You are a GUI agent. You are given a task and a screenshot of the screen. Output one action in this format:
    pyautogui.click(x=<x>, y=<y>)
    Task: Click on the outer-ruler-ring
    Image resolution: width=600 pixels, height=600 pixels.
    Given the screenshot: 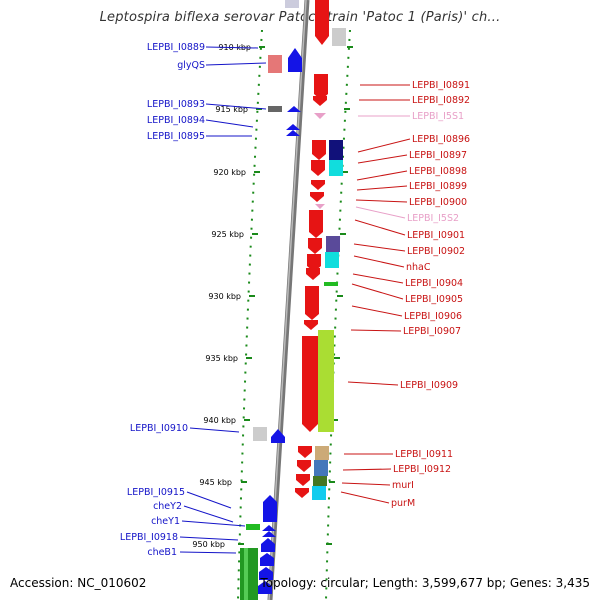 What is the action you would take?
    pyautogui.click(x=338, y=314)
    